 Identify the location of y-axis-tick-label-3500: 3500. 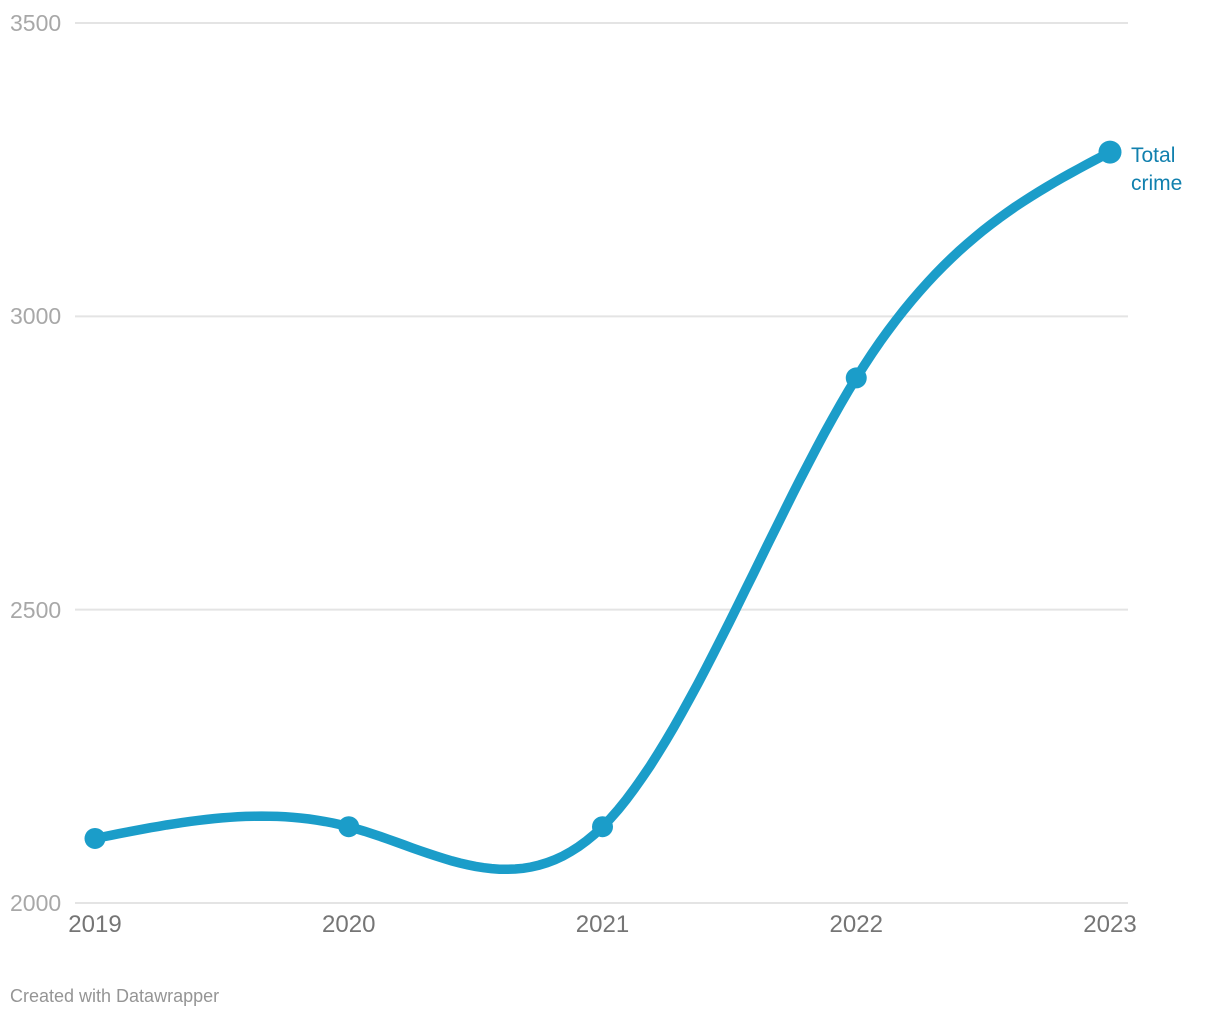
(36, 23).